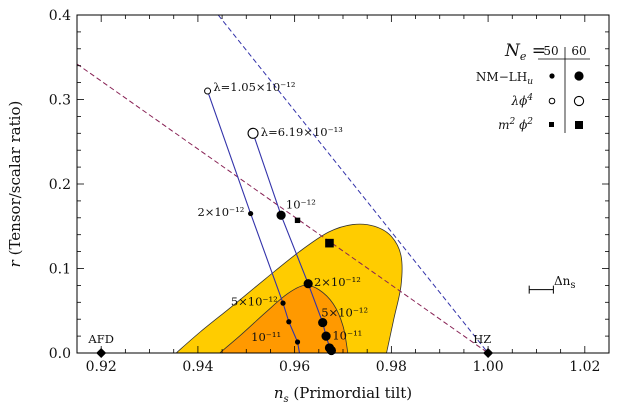  I want to click on y-tick-label: 0.2, so click(60, 185).